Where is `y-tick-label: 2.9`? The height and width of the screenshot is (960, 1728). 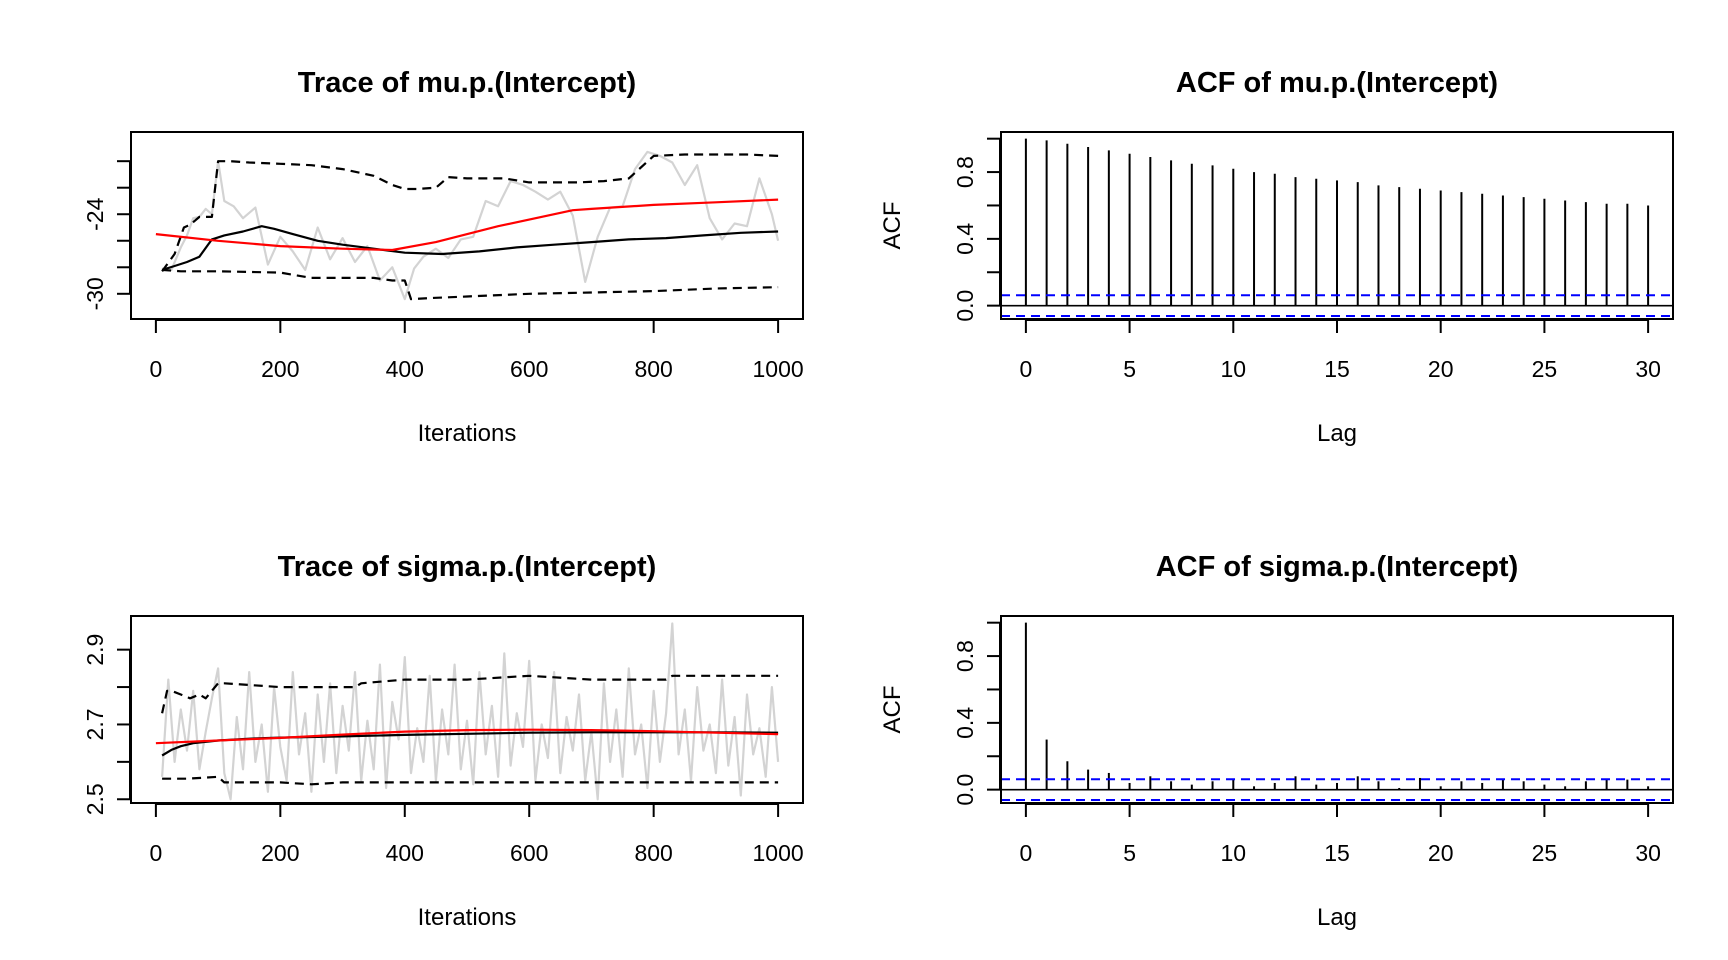 y-tick-label: 2.9 is located at coordinates (95, 650).